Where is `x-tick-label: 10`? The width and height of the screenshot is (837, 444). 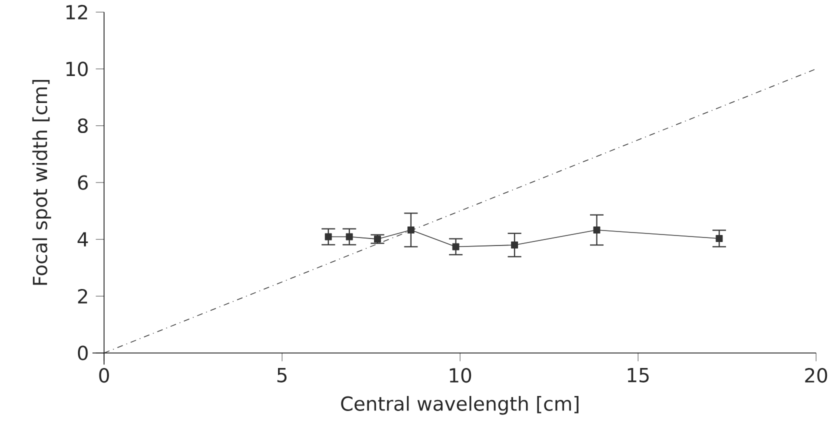
x-tick-label: 10 is located at coordinates (461, 375).